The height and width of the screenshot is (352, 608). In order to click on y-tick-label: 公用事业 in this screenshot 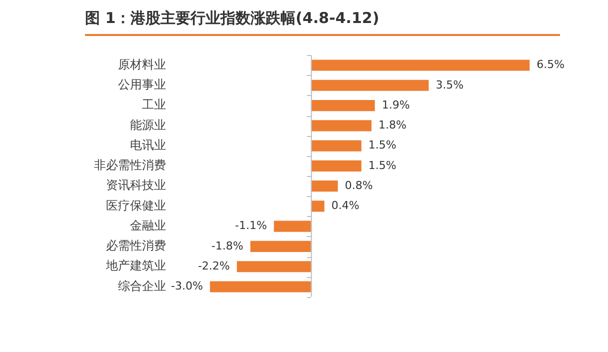, I will do `click(142, 85)`.